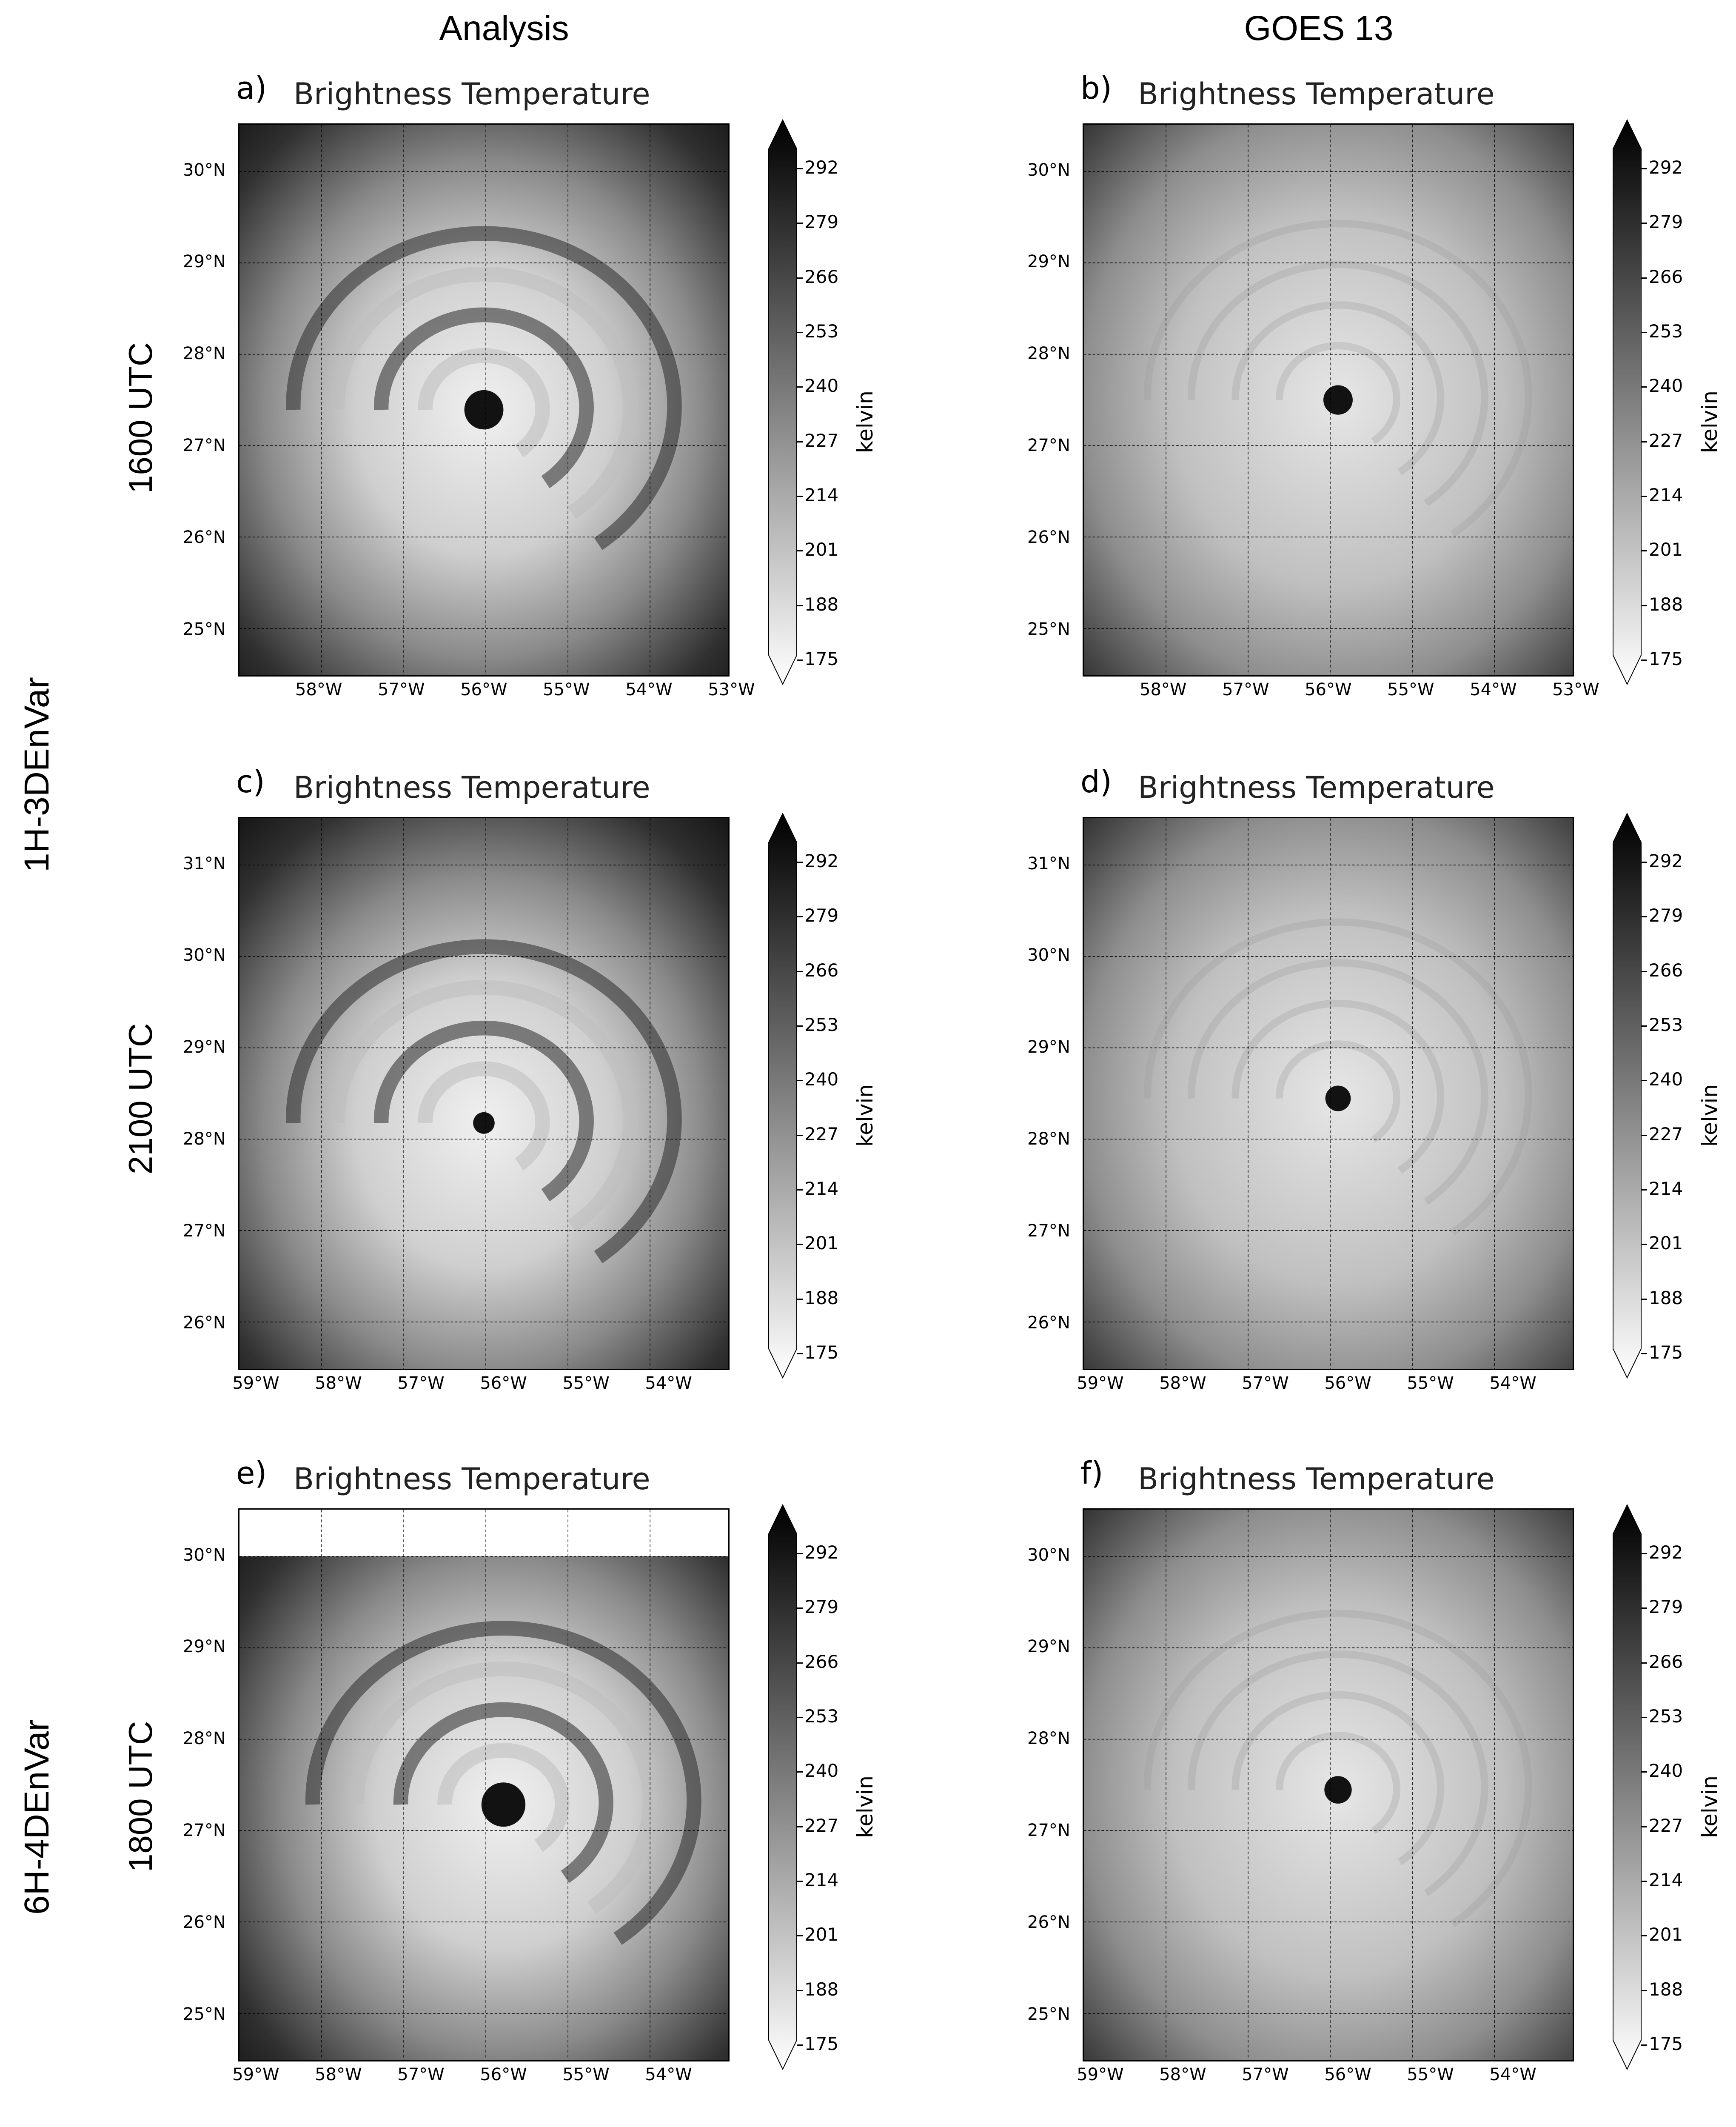  I want to click on row-time-2100: 2100 UTC, so click(140, 1099).